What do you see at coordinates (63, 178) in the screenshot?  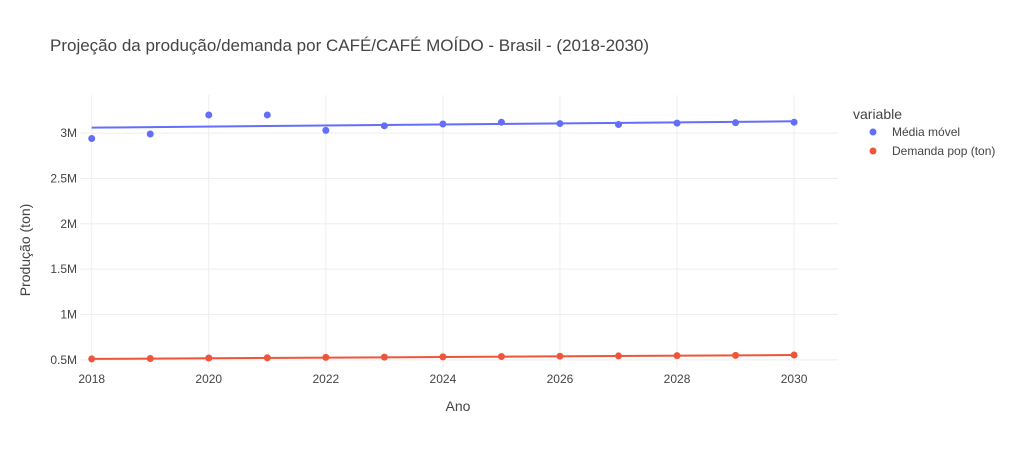 I see `y-tick-label: 2.5M` at bounding box center [63, 178].